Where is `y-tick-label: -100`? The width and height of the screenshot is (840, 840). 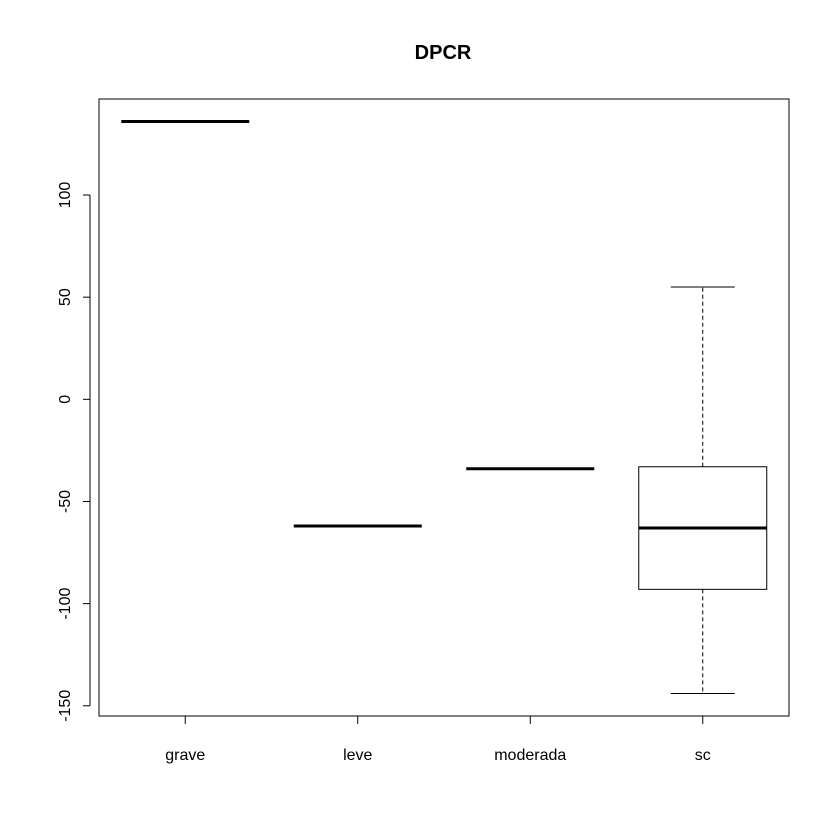
y-tick-label: -100 is located at coordinates (65, 604).